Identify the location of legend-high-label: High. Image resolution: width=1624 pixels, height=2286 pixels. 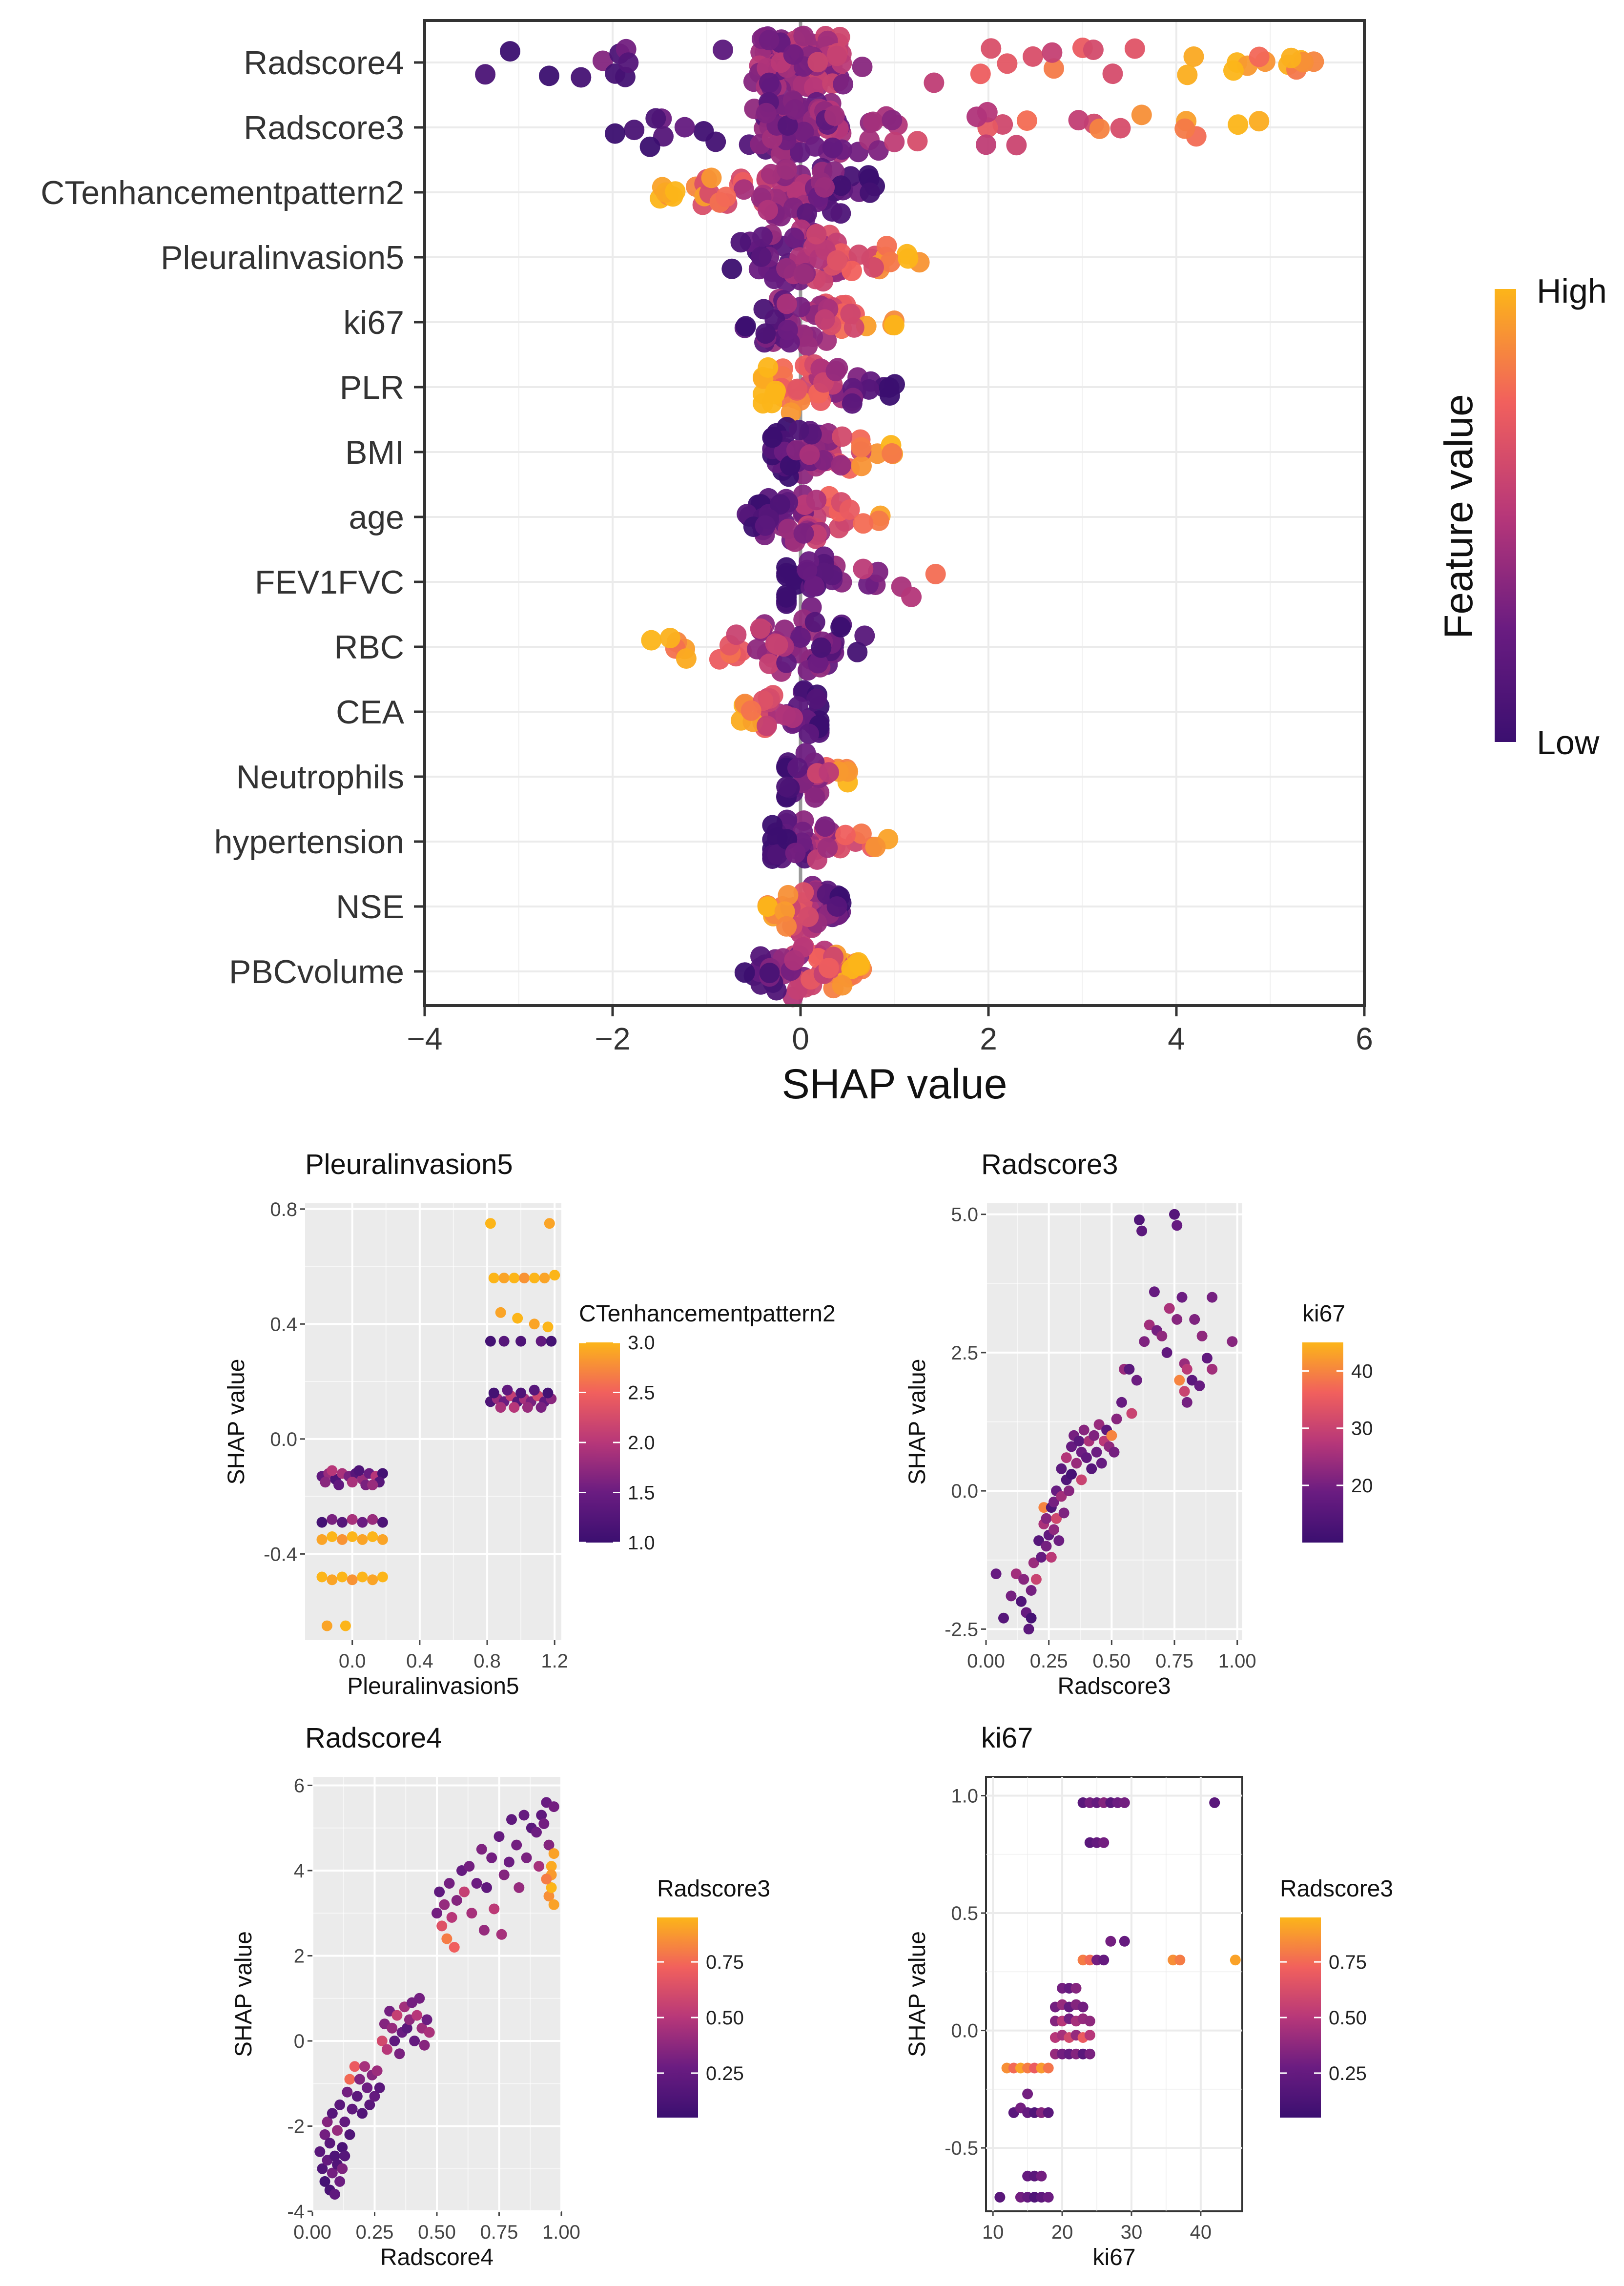
(1572, 291).